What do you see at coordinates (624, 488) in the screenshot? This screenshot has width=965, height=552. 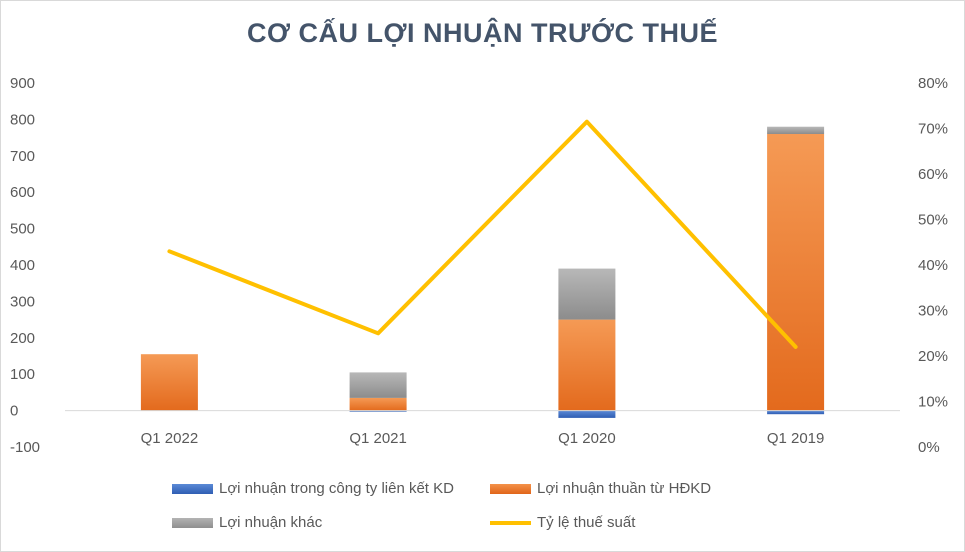 I see `legend-label-hdkd: Lợi nhuận thuần từ HĐKD` at bounding box center [624, 488].